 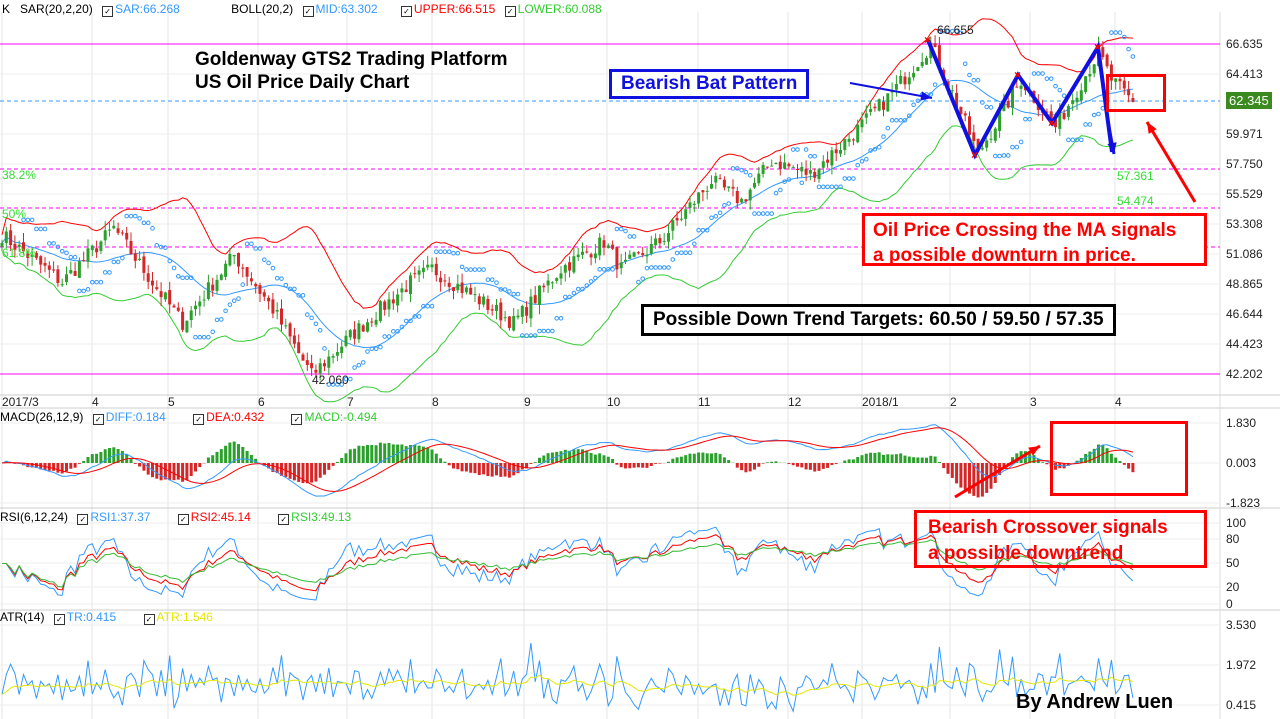 I want to click on rsi3-checkbox: ✓, so click(x=284, y=519).